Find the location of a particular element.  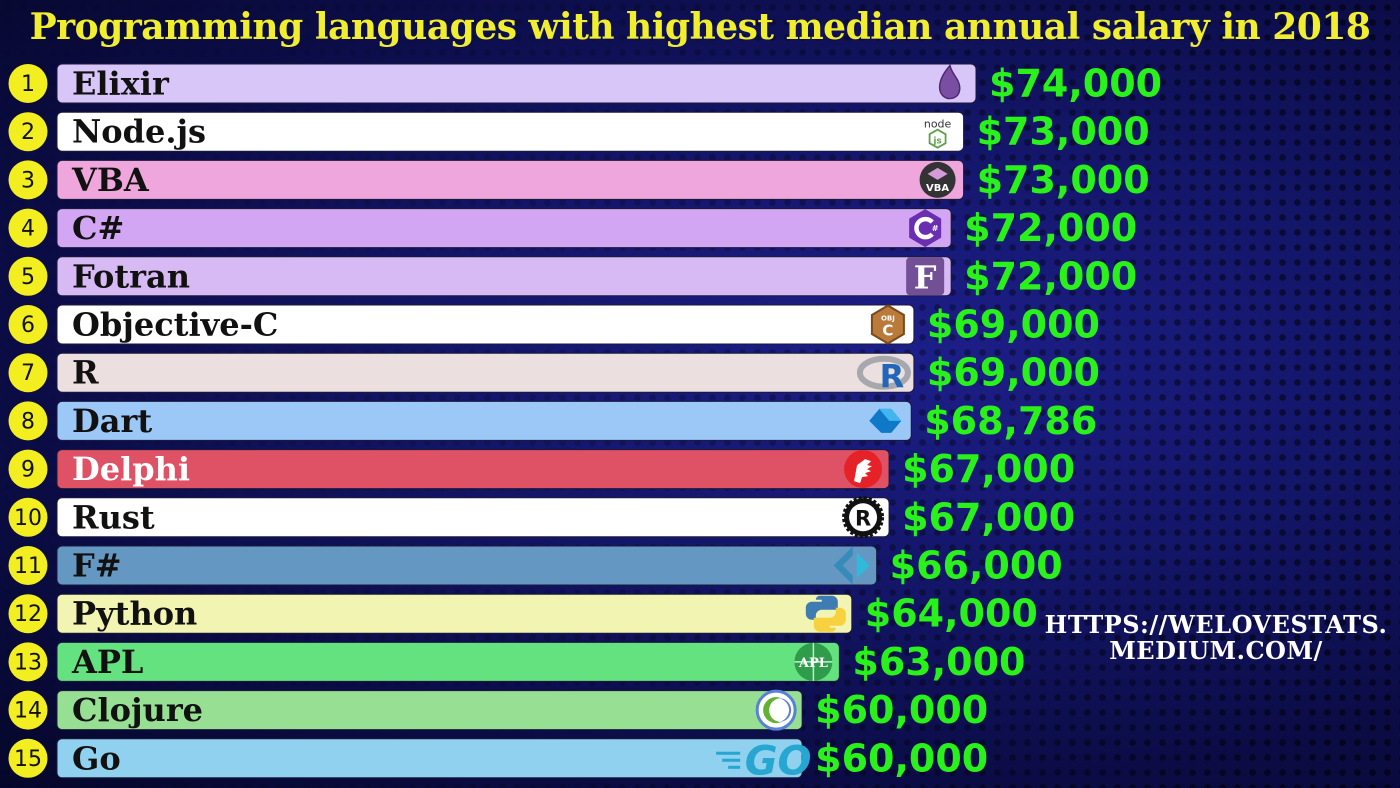

rank-number: 11 is located at coordinates (28, 566).